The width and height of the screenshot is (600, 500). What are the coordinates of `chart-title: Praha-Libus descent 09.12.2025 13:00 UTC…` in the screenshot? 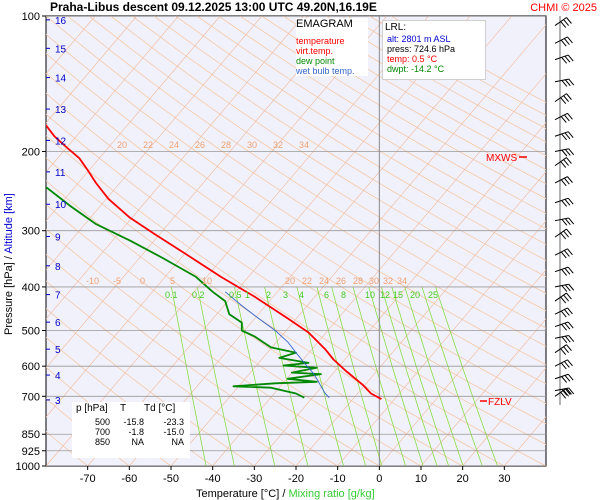 It's located at (213, 7).